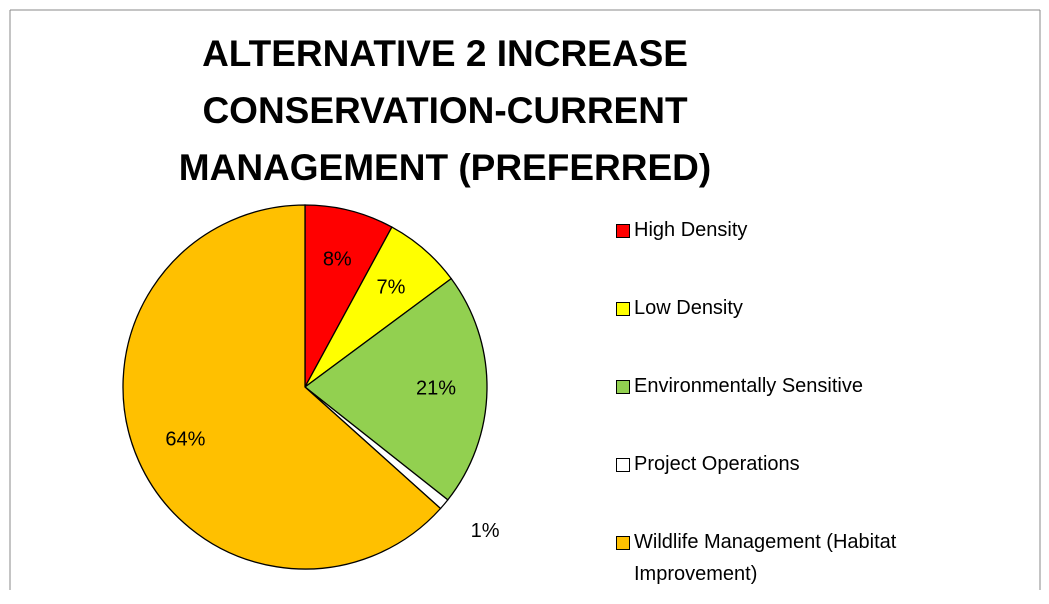  Describe the element at coordinates (390, 287) in the screenshot. I see `data-label: 7%` at that location.